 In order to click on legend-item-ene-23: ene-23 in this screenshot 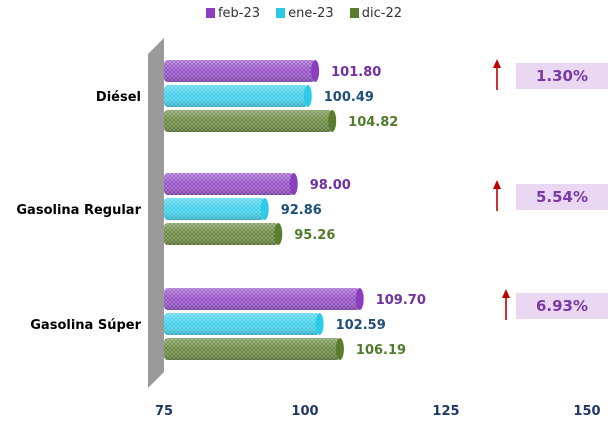, I will do `click(305, 13)`.